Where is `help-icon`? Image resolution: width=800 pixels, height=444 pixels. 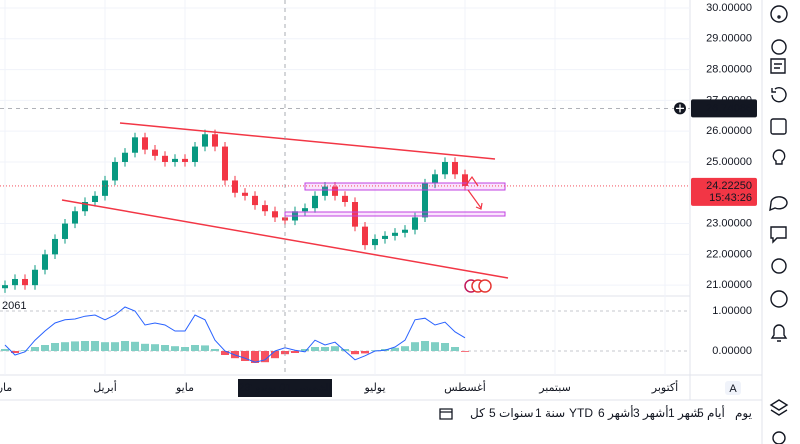
help-icon is located at coordinates (779, 14).